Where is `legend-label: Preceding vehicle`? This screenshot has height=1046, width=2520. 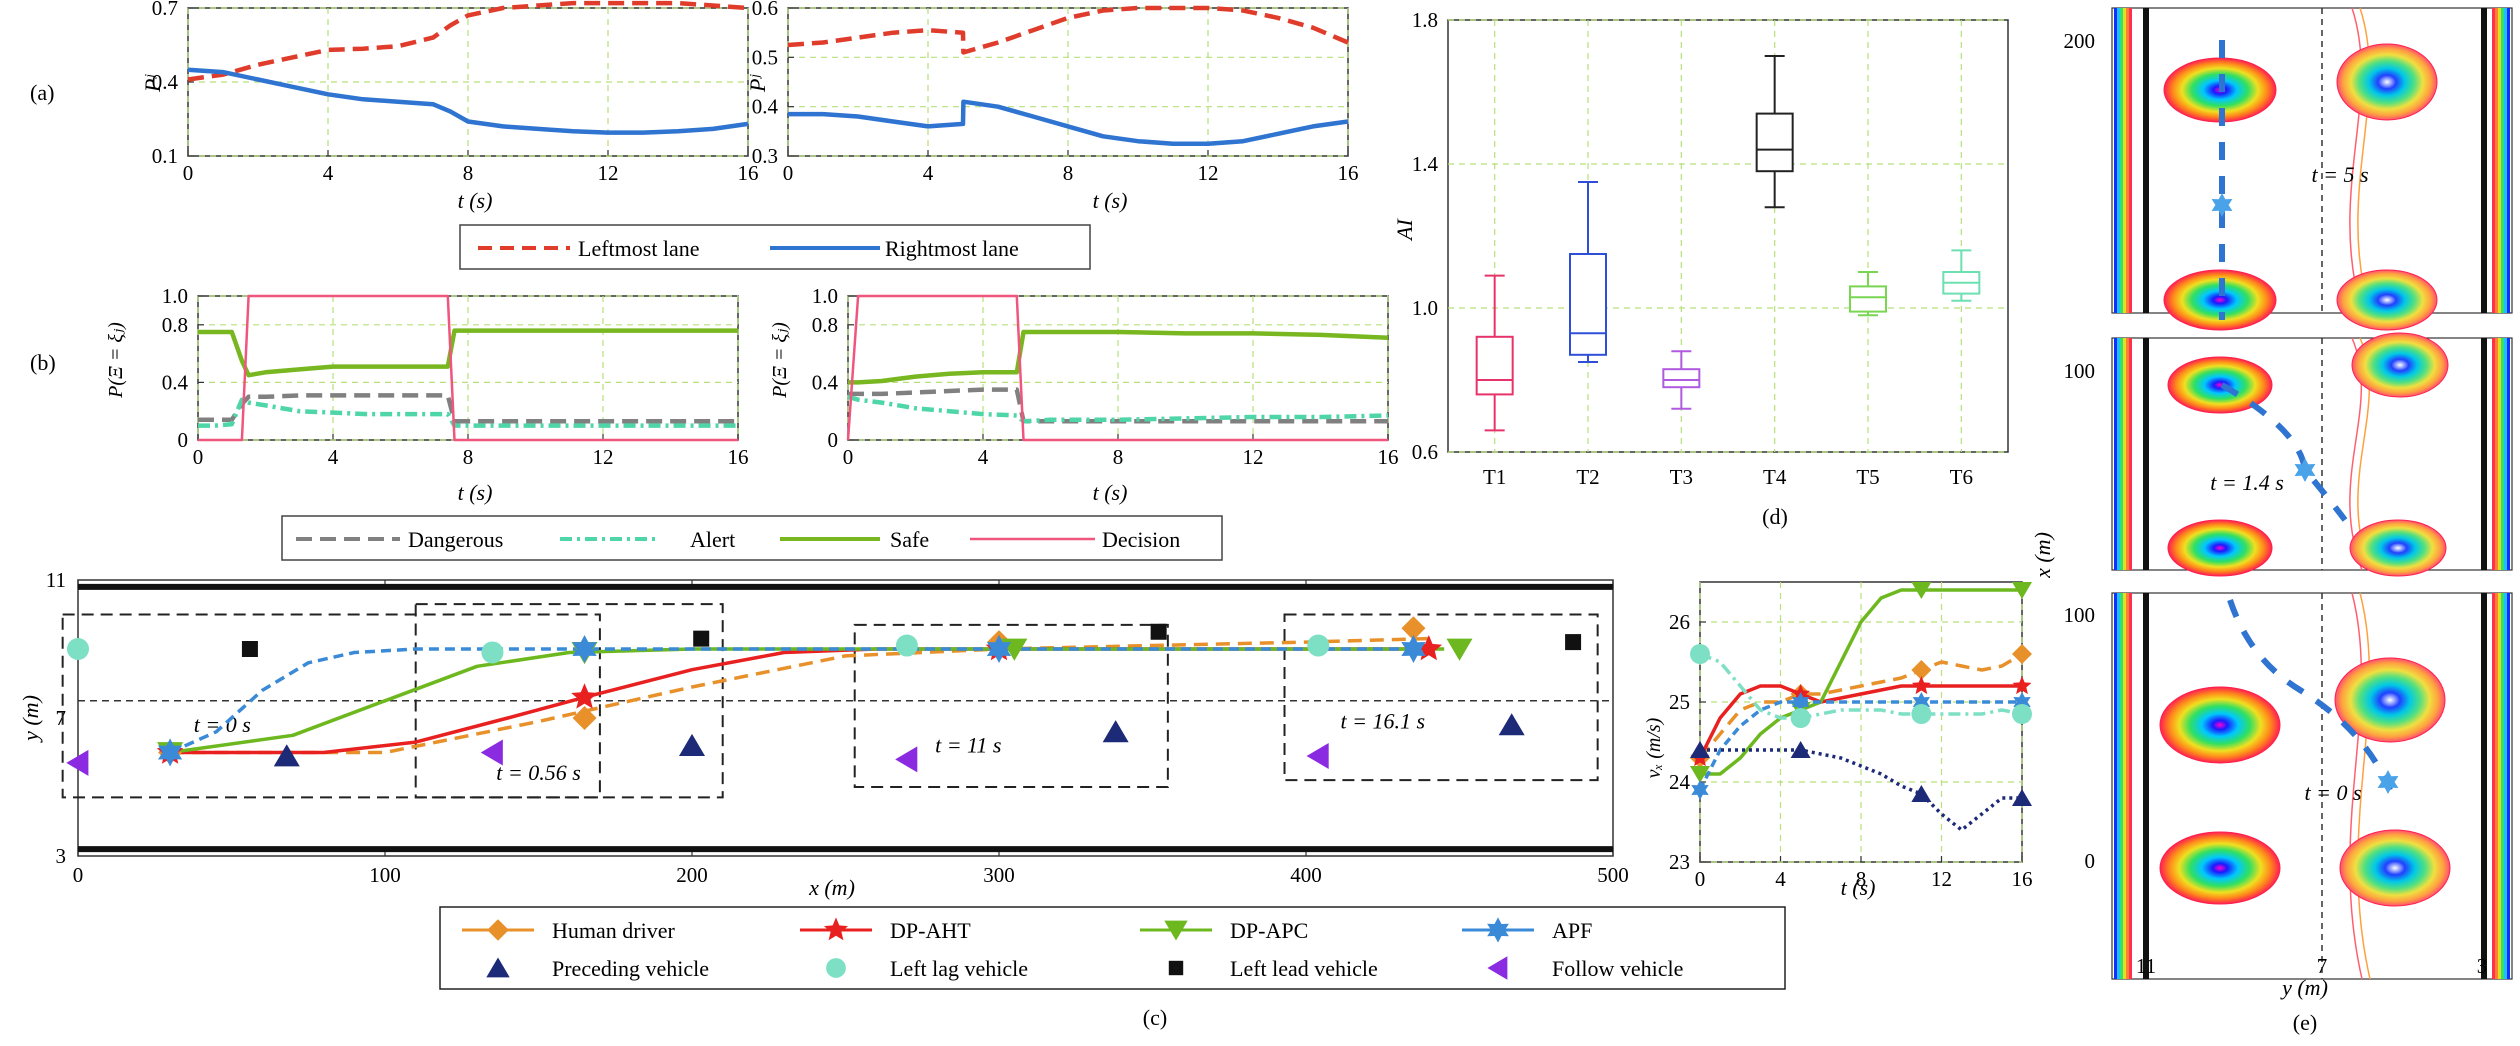 legend-label: Preceding vehicle is located at coordinates (630, 968).